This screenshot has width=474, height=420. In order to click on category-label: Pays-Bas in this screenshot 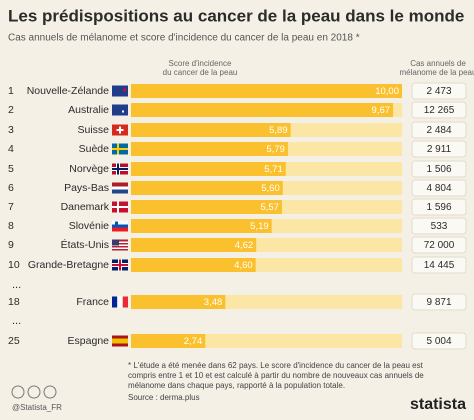, I will do `click(86, 188)`.